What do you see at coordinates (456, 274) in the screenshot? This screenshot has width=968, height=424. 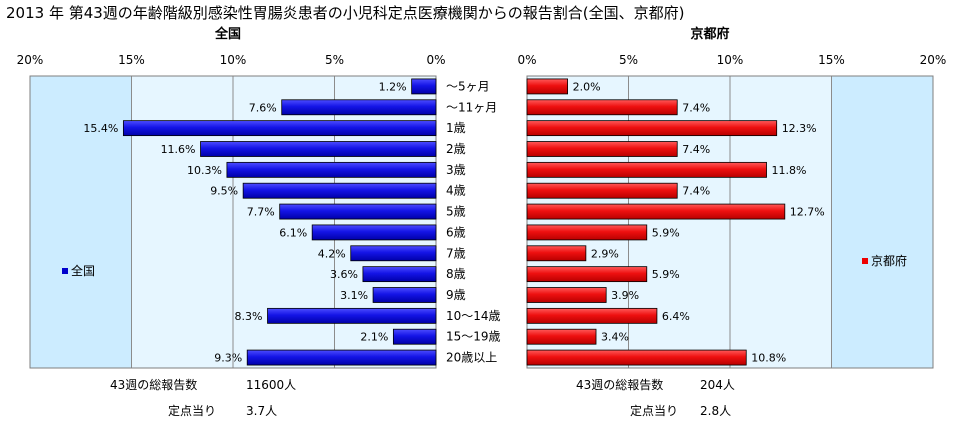 I see `category-label: 8歳` at bounding box center [456, 274].